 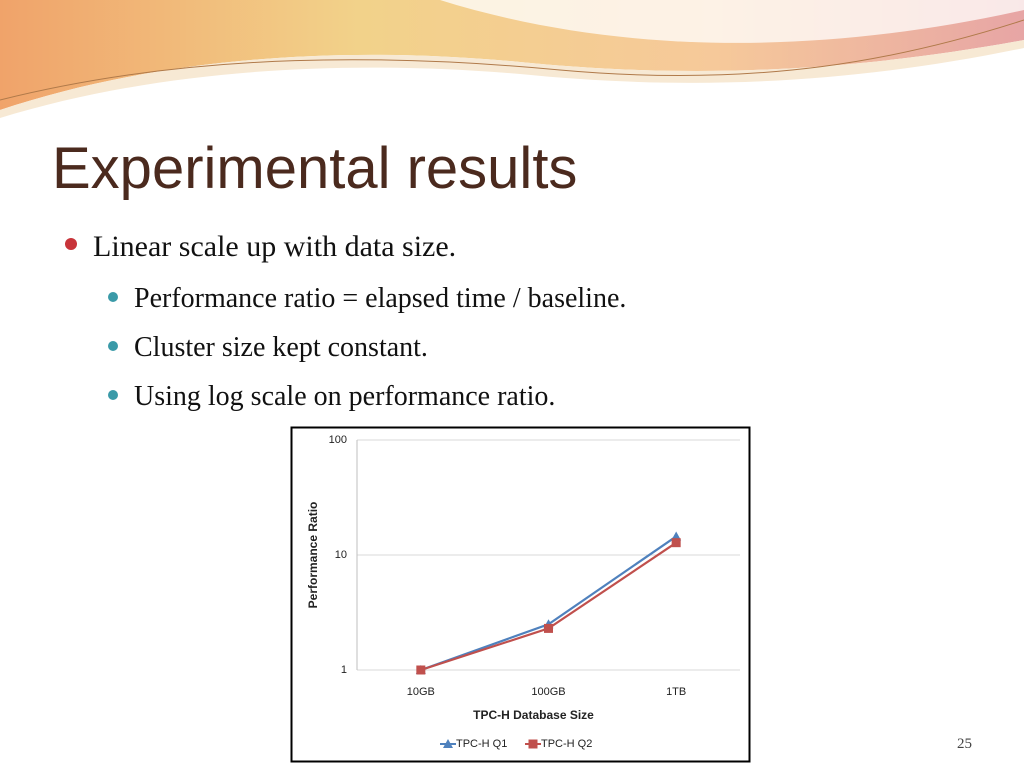 What do you see at coordinates (421, 692) in the screenshot?
I see `x-tick-label: 10GB` at bounding box center [421, 692].